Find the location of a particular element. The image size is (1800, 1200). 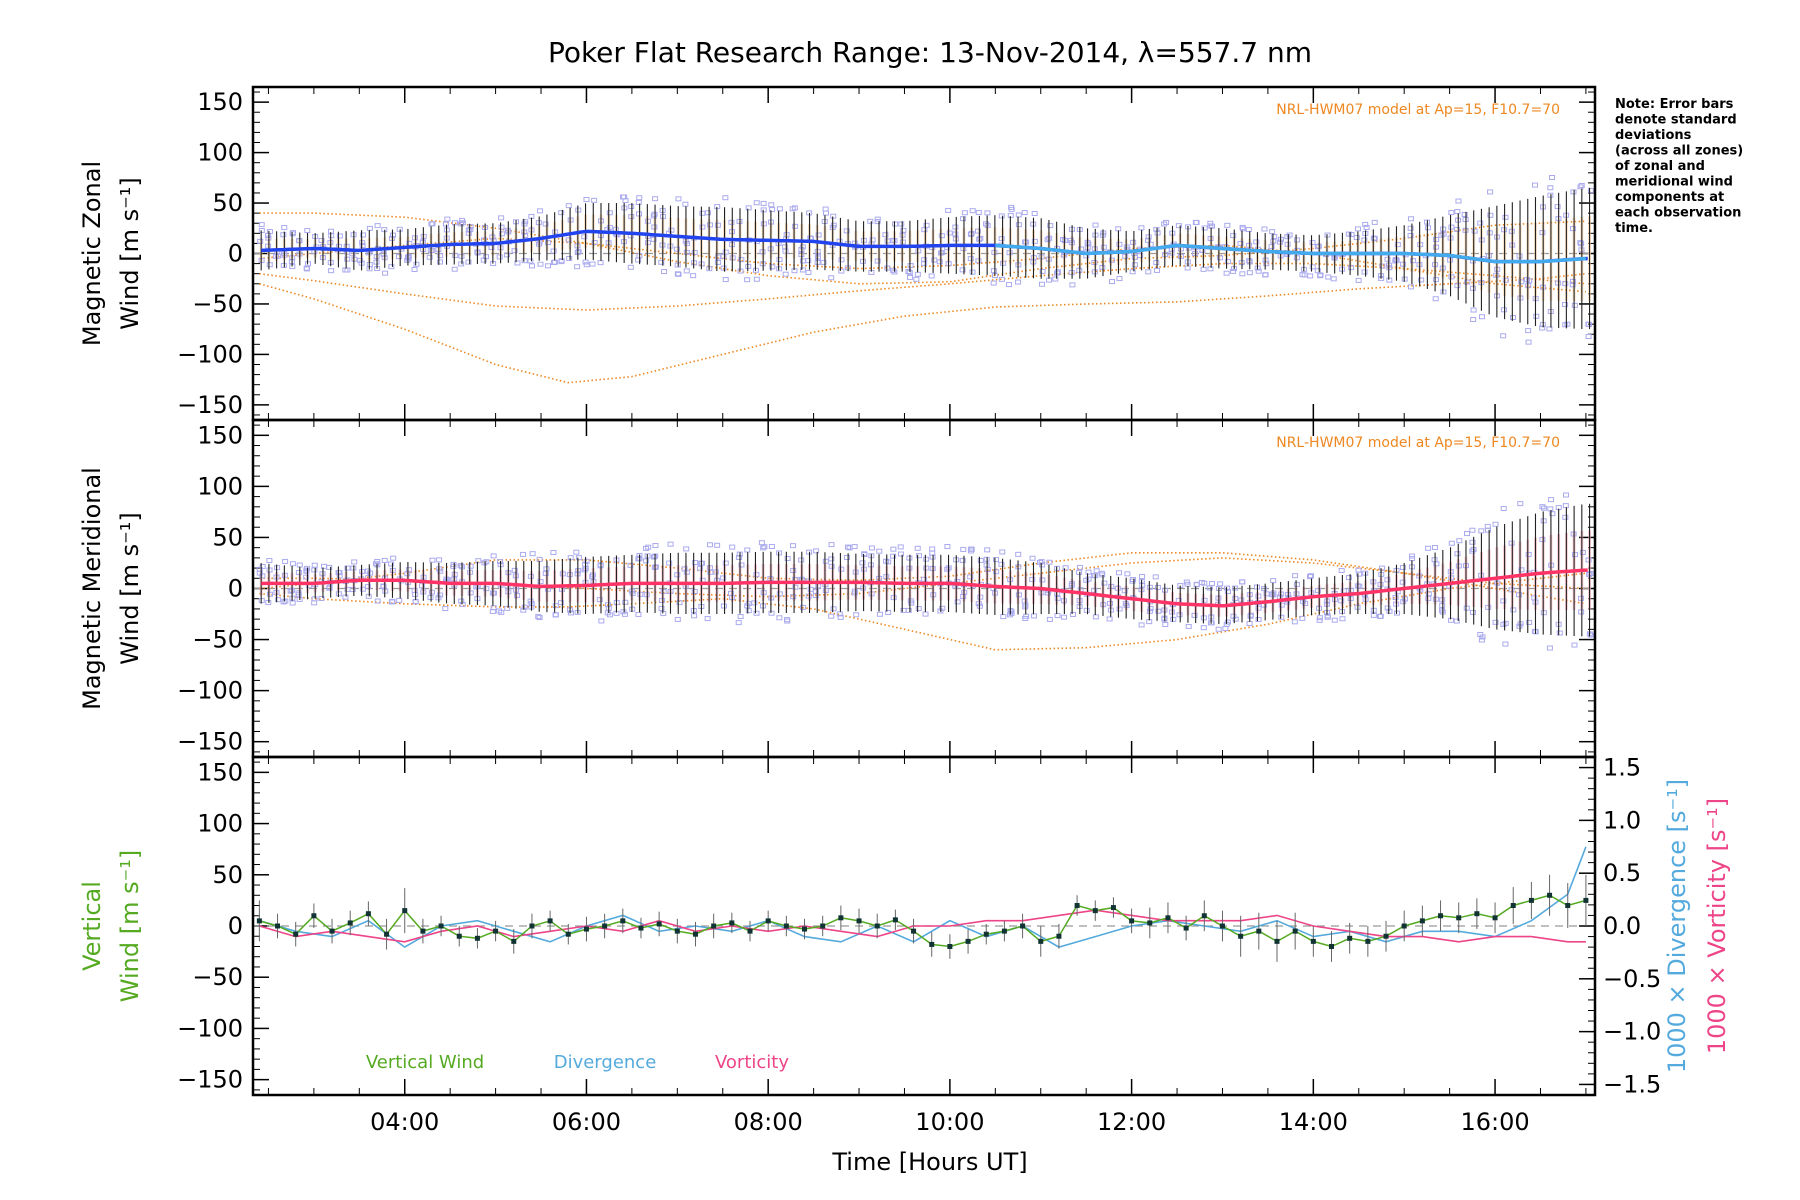

x-tick-label: 14:00 is located at coordinates (1313, 1122).